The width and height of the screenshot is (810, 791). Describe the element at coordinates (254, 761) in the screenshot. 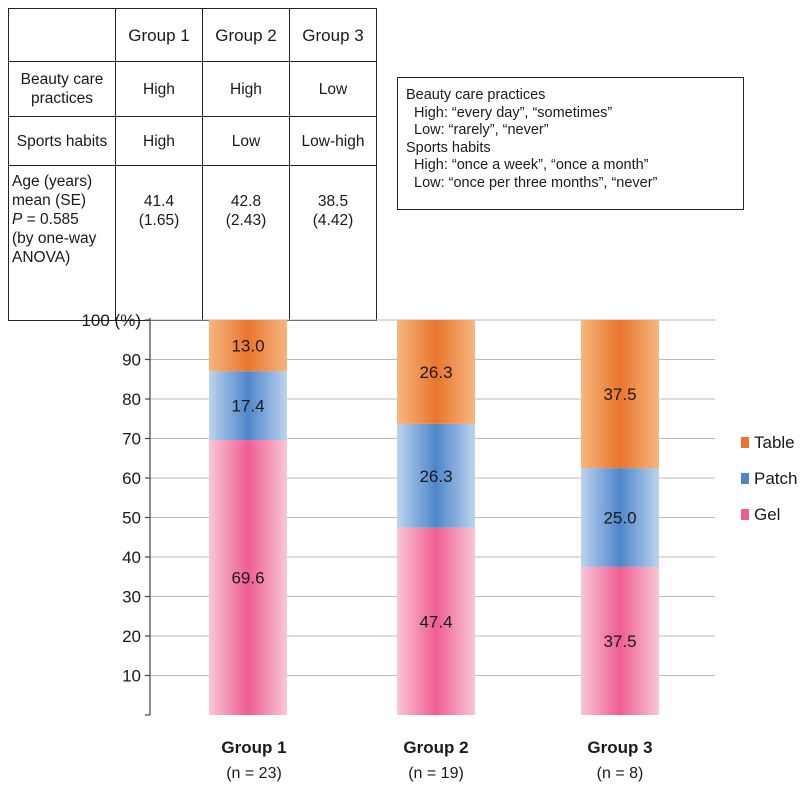

I see `category-label-group-1: Group 1 (n = 23)` at that location.